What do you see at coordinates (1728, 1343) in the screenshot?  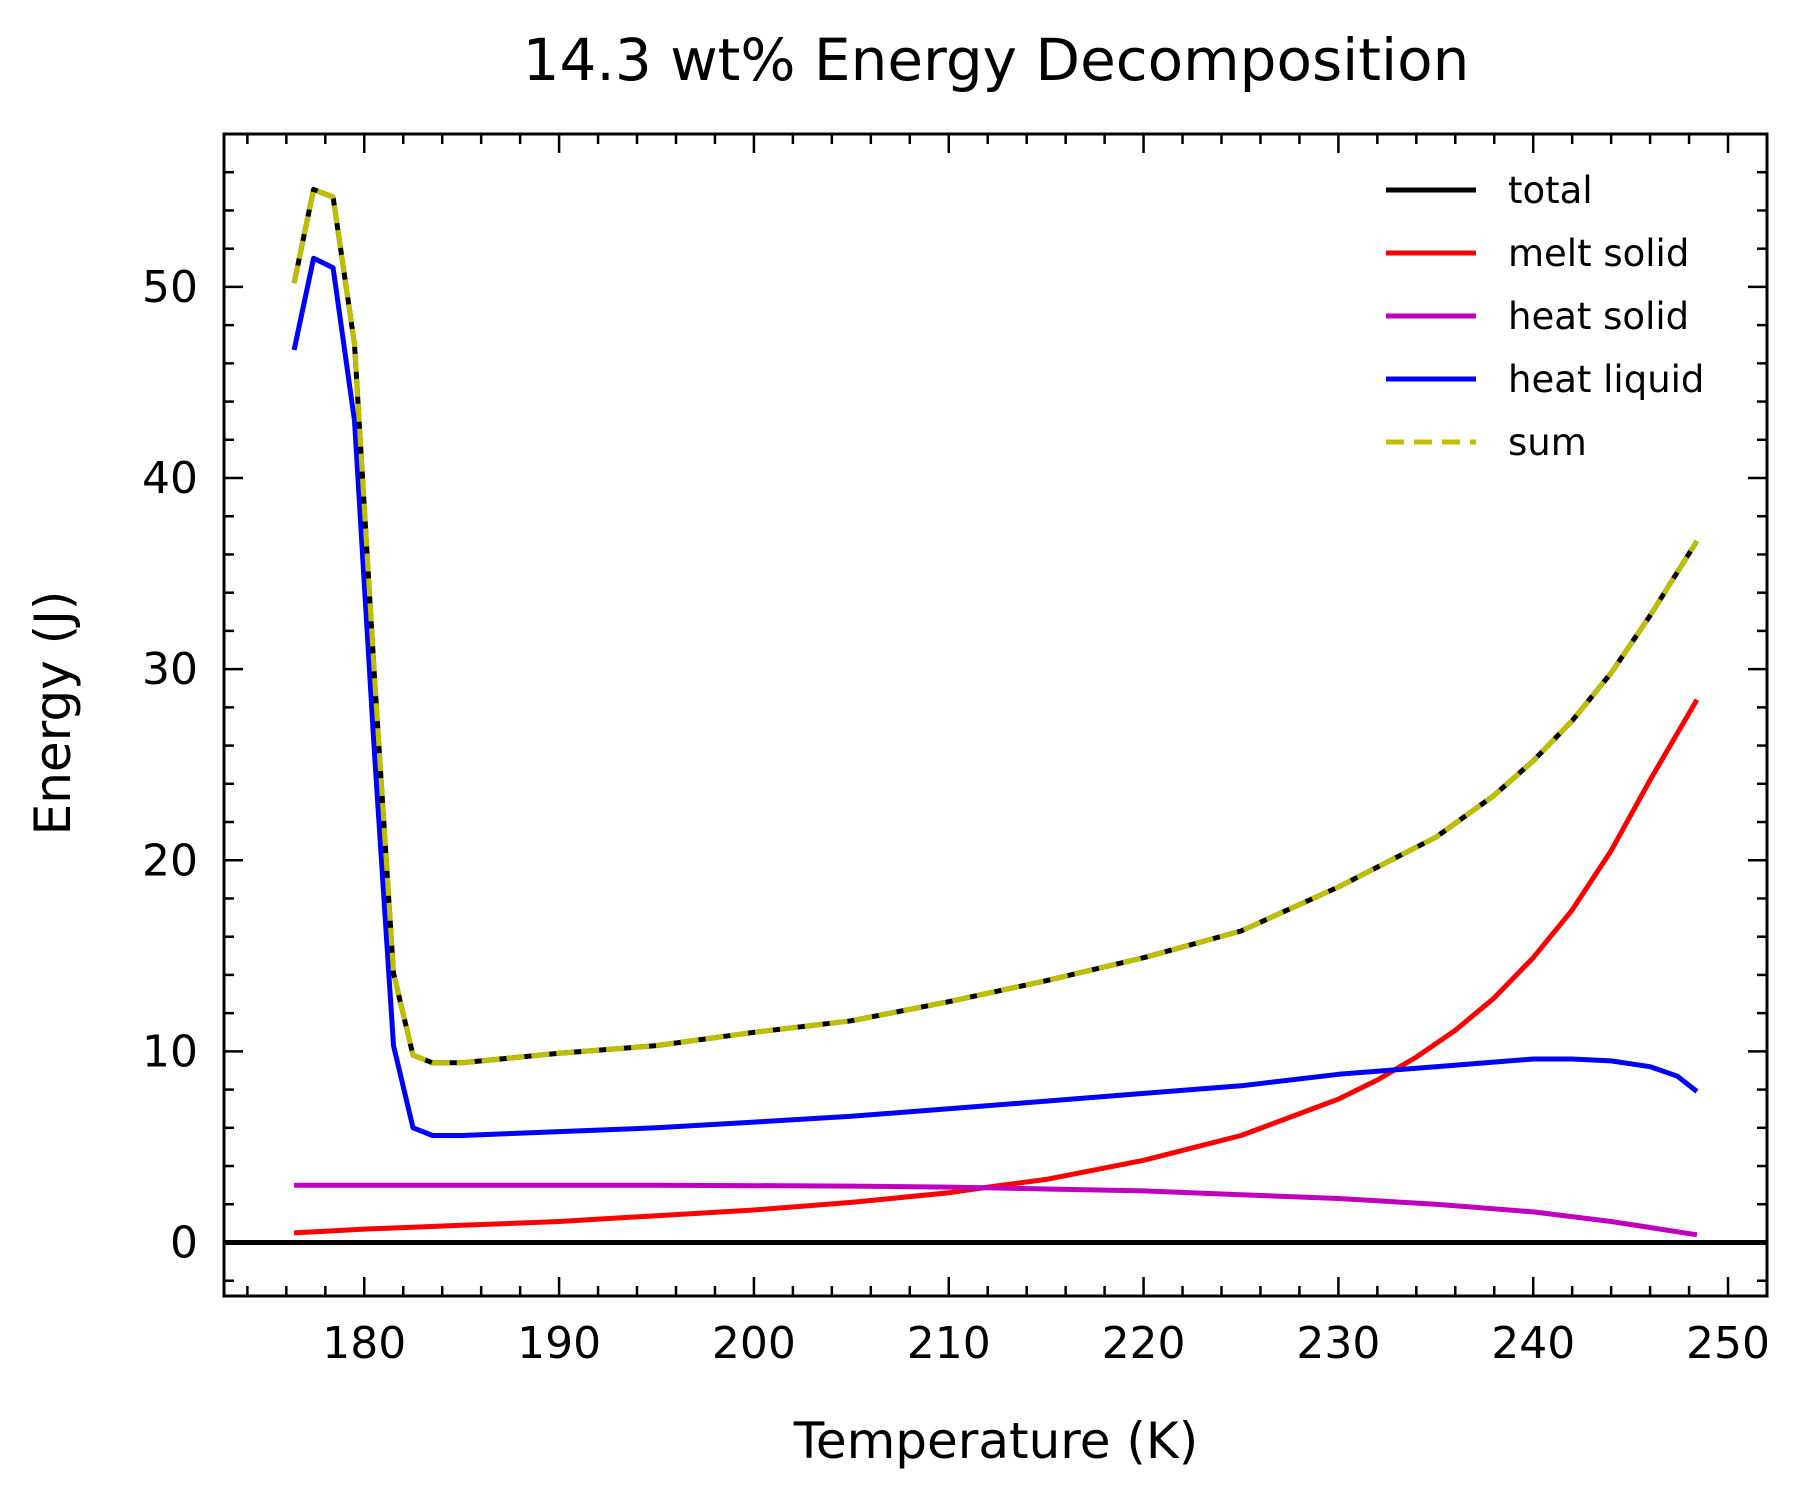 I see `x-tick-label: 250` at bounding box center [1728, 1343].